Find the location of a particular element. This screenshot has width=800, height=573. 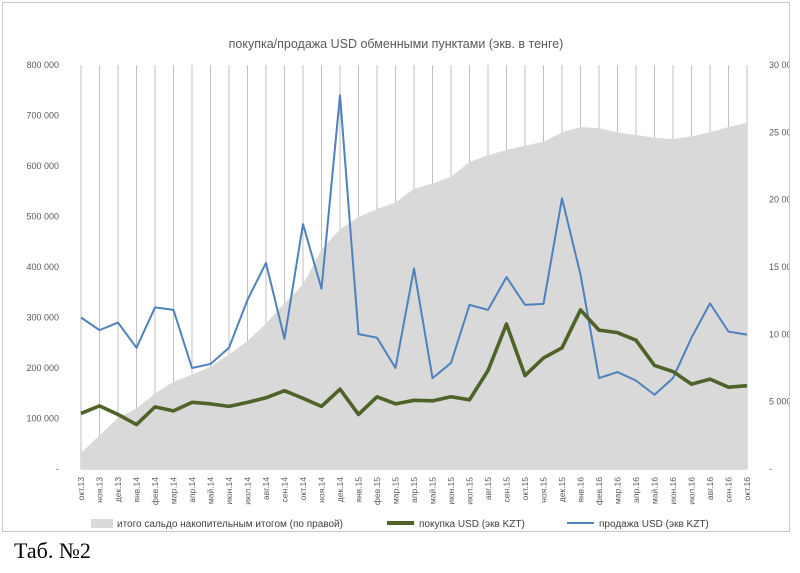

x-tick-label: фев.16 is located at coordinates (599, 491).